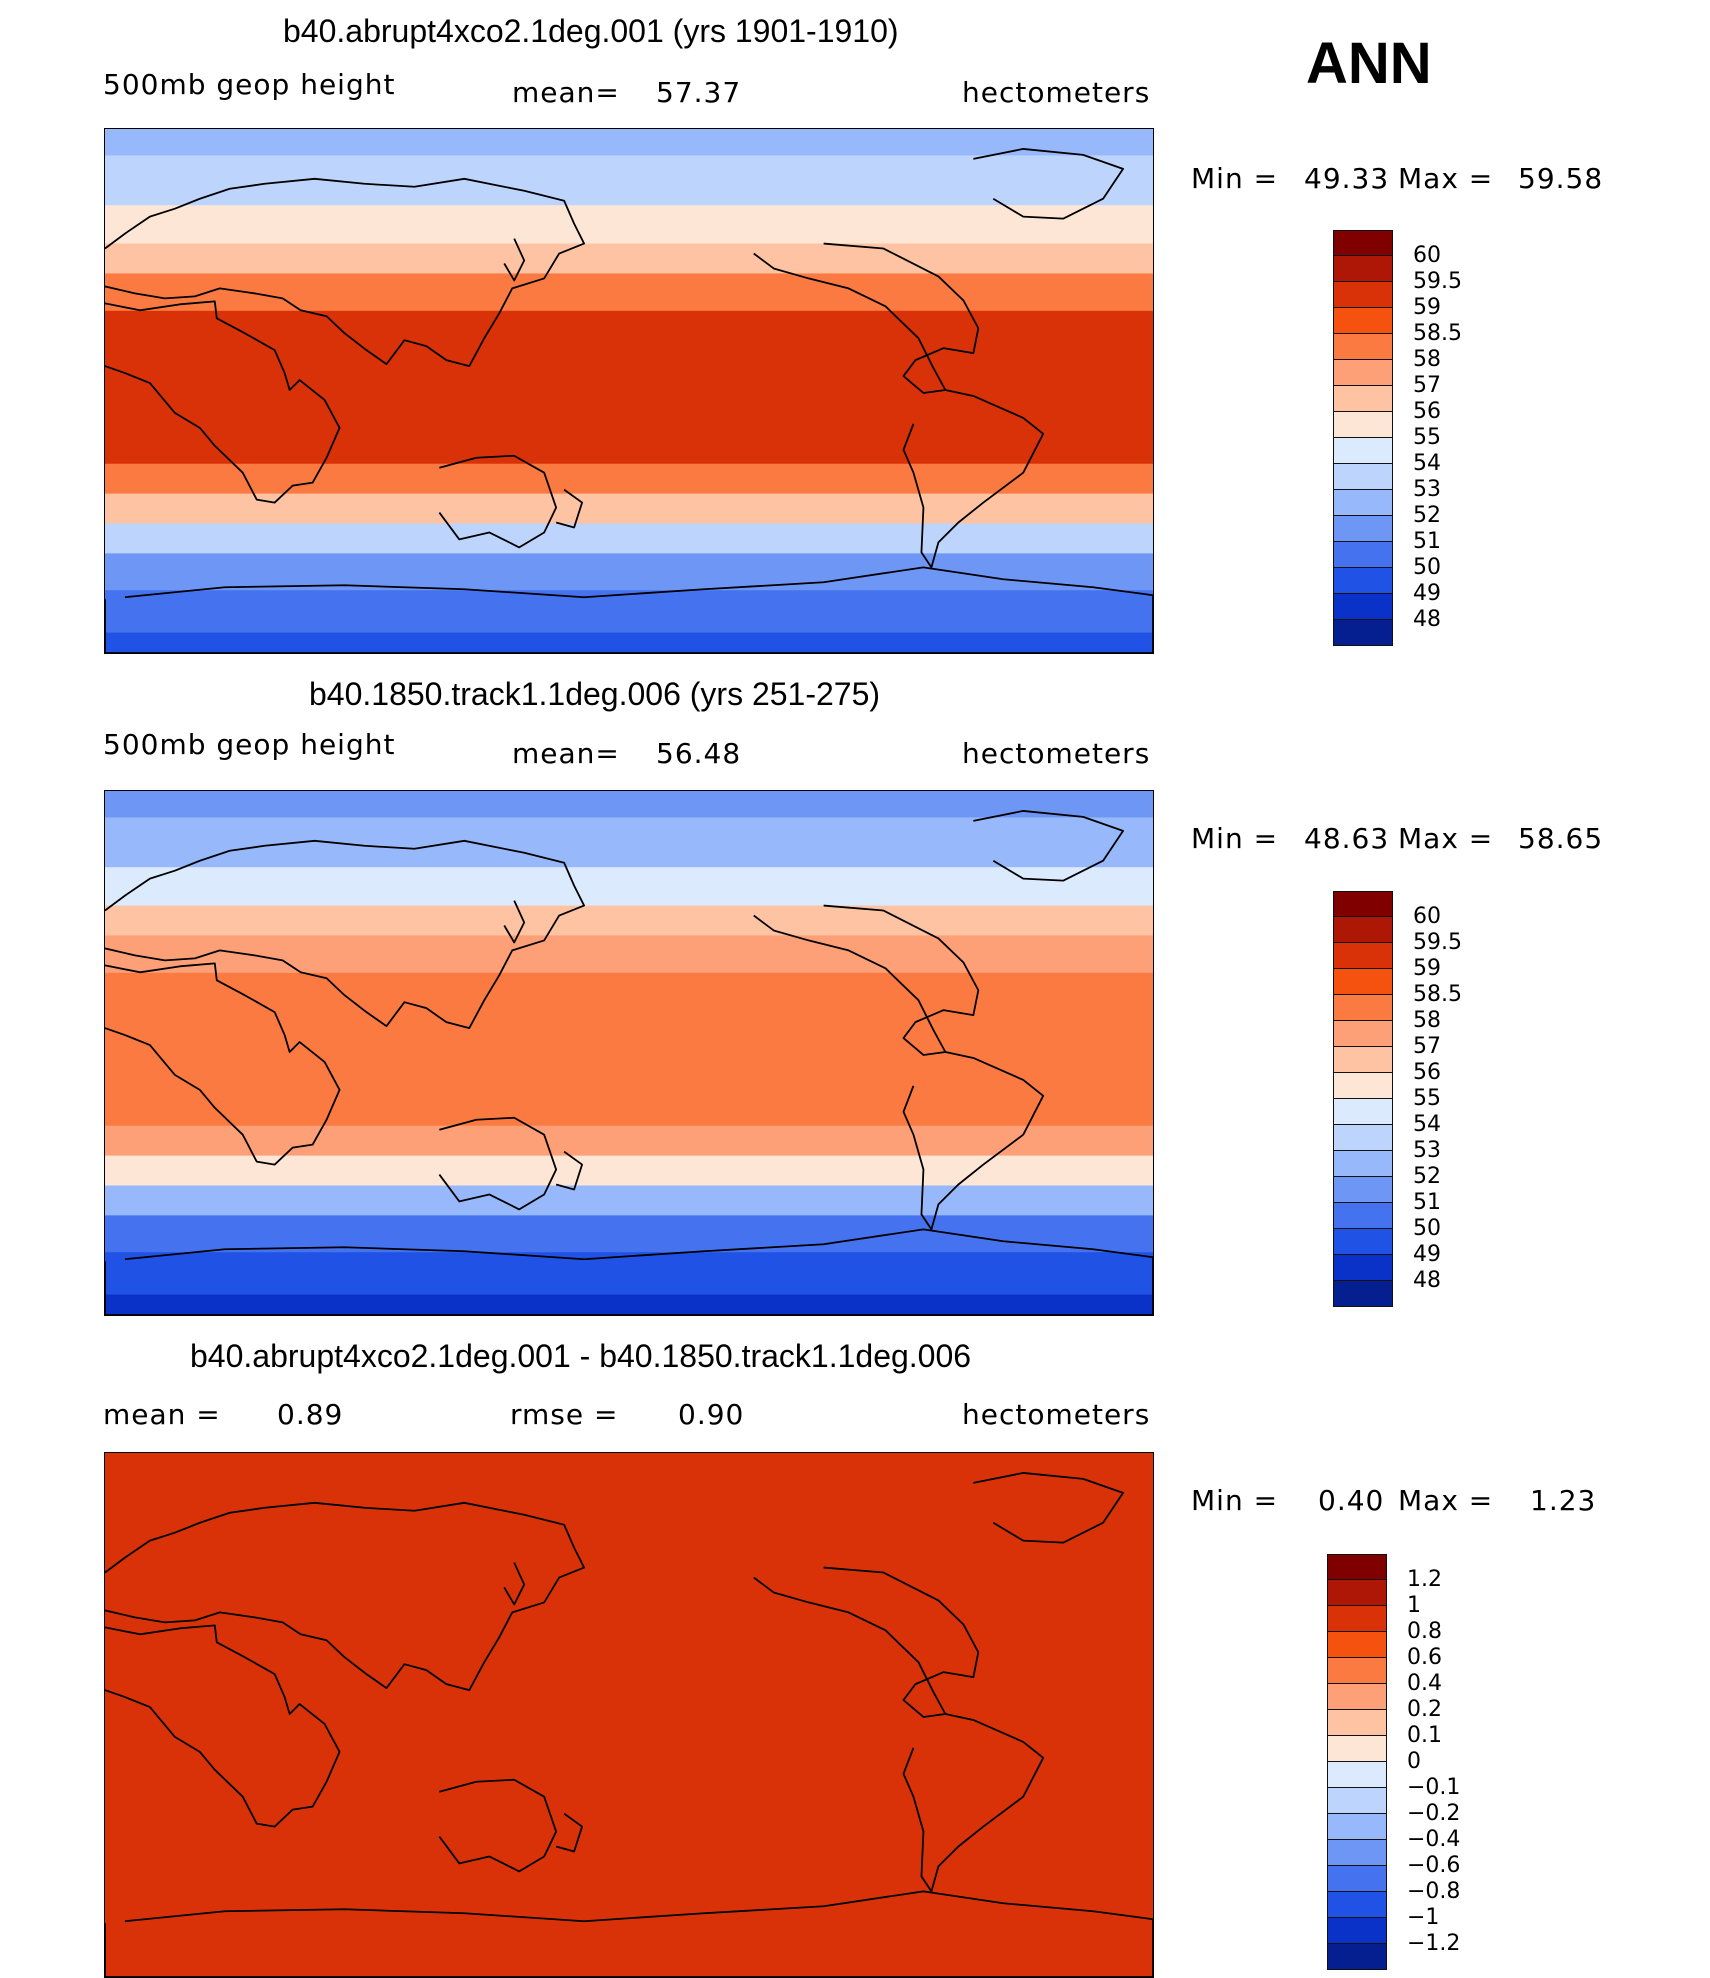  What do you see at coordinates (310, 1414) in the screenshot?
I see `panel3-mean-value: 0.89` at bounding box center [310, 1414].